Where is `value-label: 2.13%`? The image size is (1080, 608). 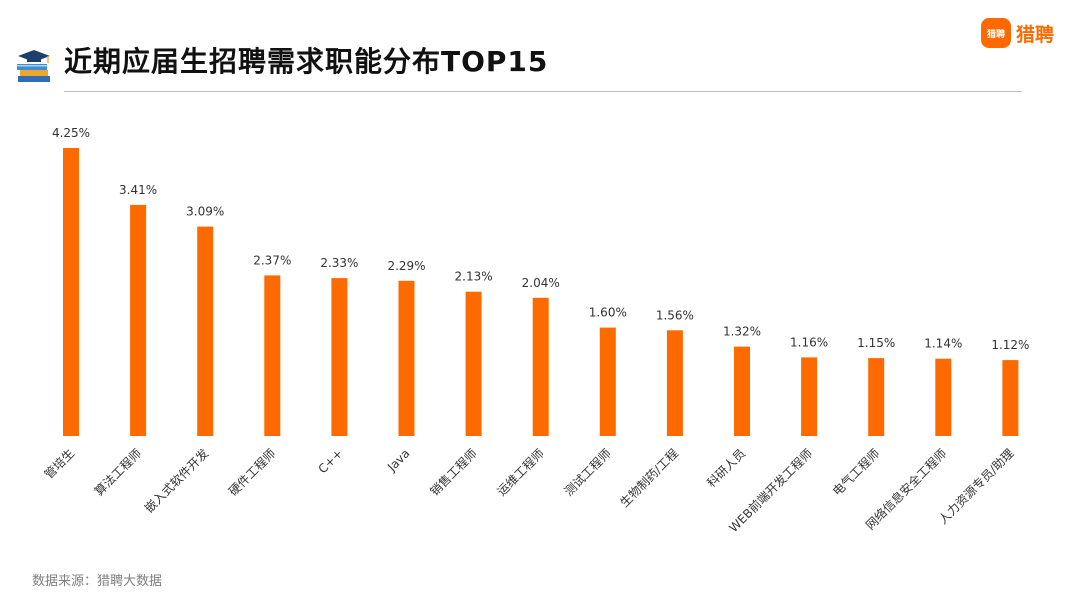
value-label: 2.13% is located at coordinates (474, 277).